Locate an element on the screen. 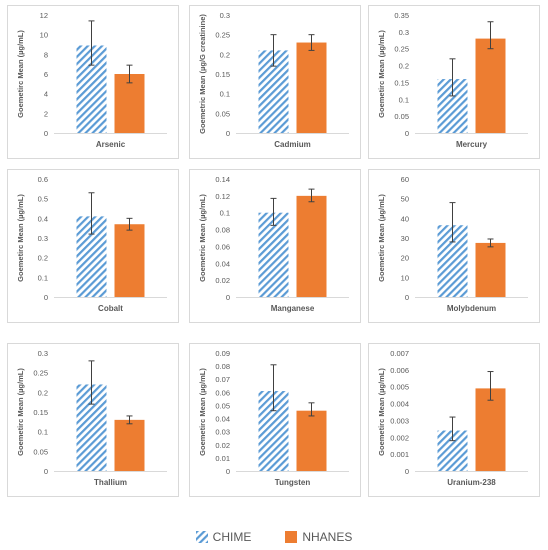 This screenshot has width=548, height=550. legend-swatch-nhanes is located at coordinates (291, 537).